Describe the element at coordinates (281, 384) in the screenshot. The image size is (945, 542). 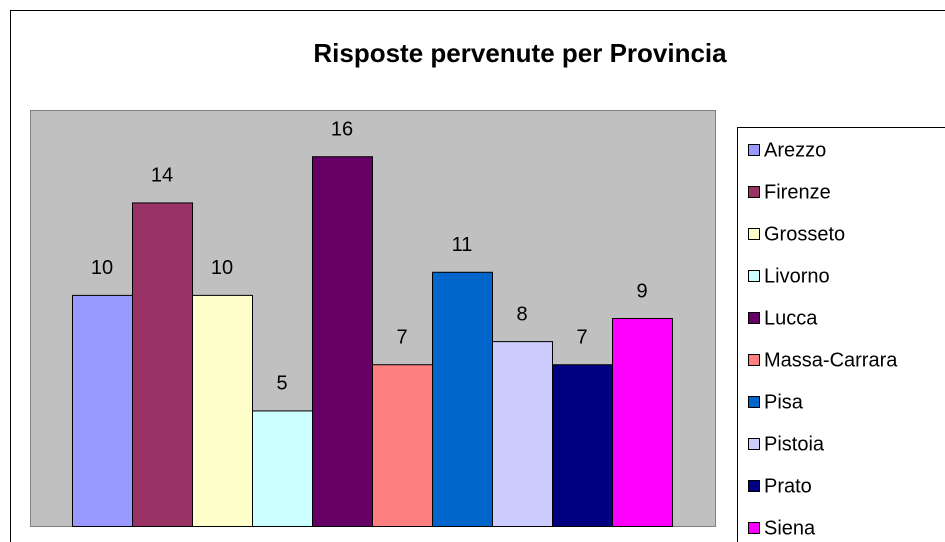
I see `data-label: 5` at that location.